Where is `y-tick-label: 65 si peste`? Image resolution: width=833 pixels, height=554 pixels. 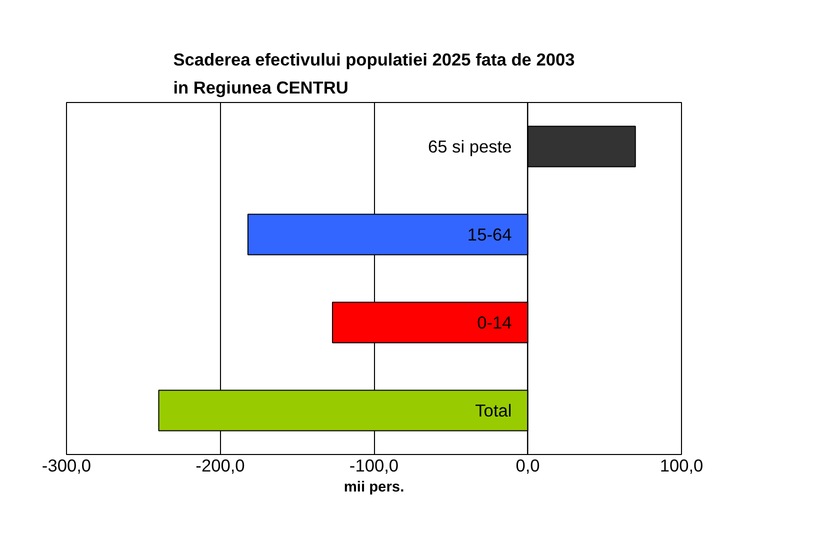 y-tick-label: 65 si peste is located at coordinates (470, 146).